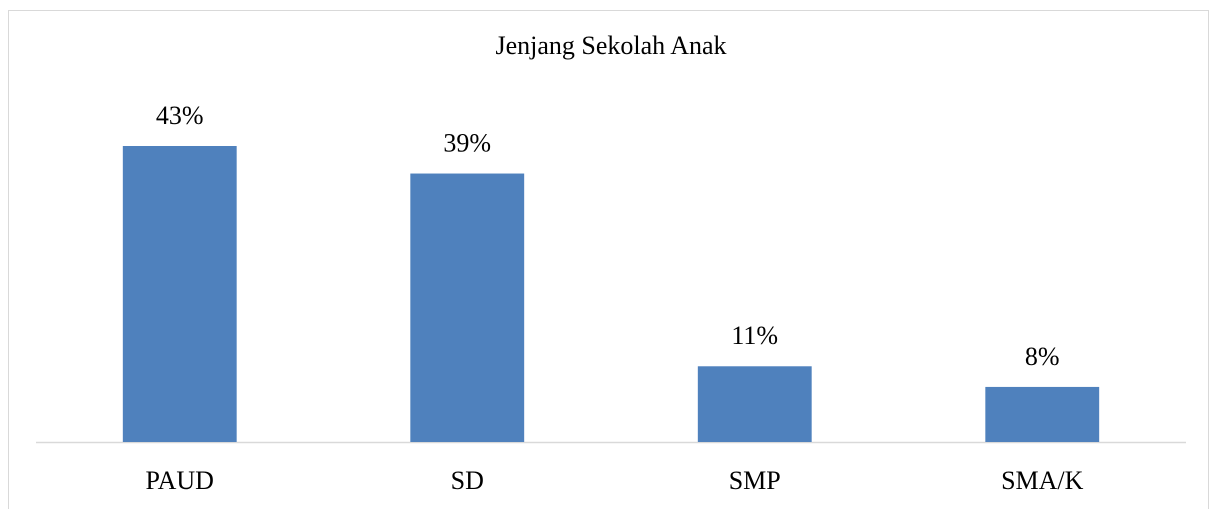 Image resolution: width=1210 pixels, height=509 pixels. Describe the element at coordinates (467, 143) in the screenshot. I see `data-label: 39%` at that location.